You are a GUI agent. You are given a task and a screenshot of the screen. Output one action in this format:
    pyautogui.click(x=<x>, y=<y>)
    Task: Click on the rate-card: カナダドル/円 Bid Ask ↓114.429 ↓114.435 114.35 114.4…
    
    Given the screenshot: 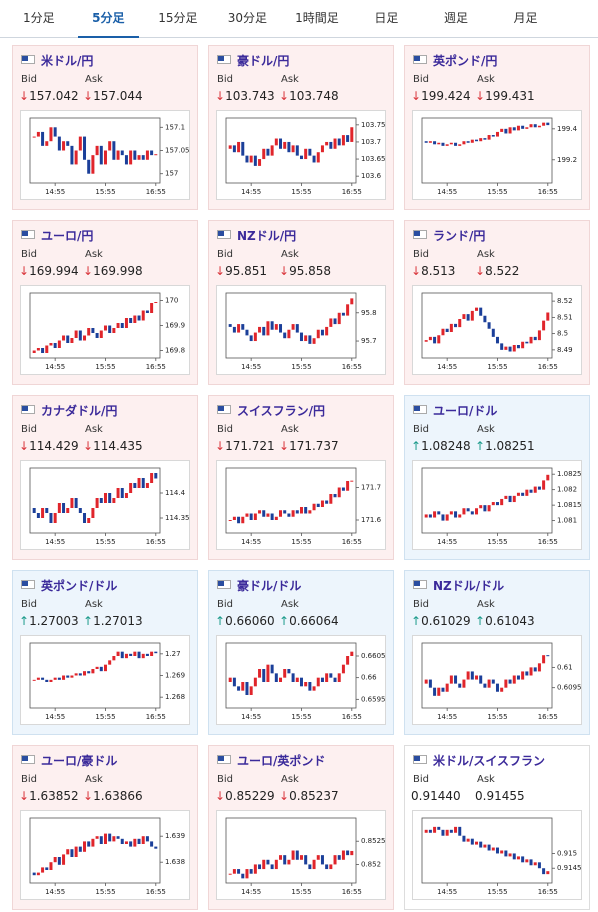 What is the action you would take?
    pyautogui.click(x=105, y=477)
    